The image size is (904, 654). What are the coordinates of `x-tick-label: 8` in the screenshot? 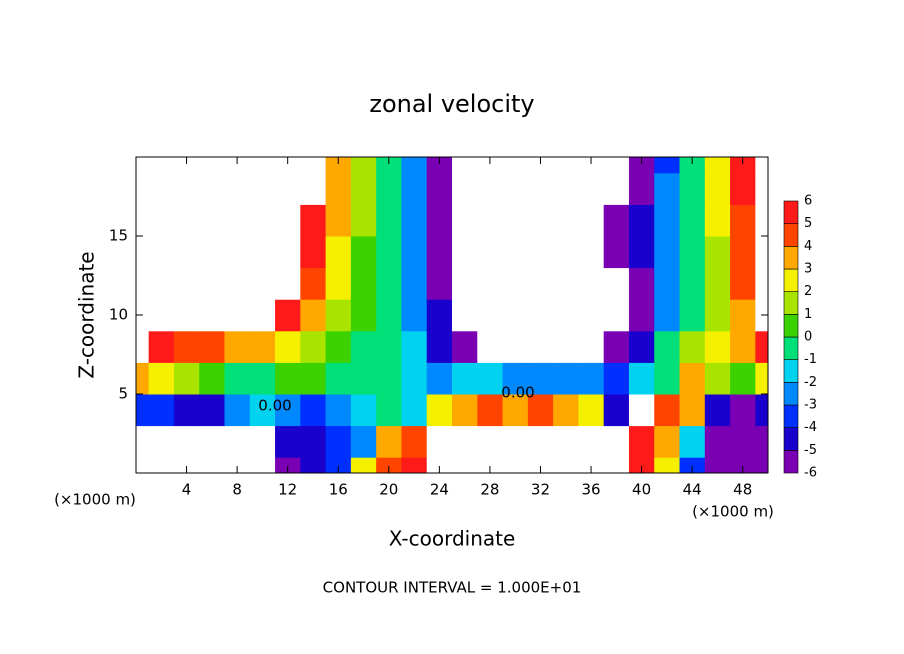 It's located at (237, 490).